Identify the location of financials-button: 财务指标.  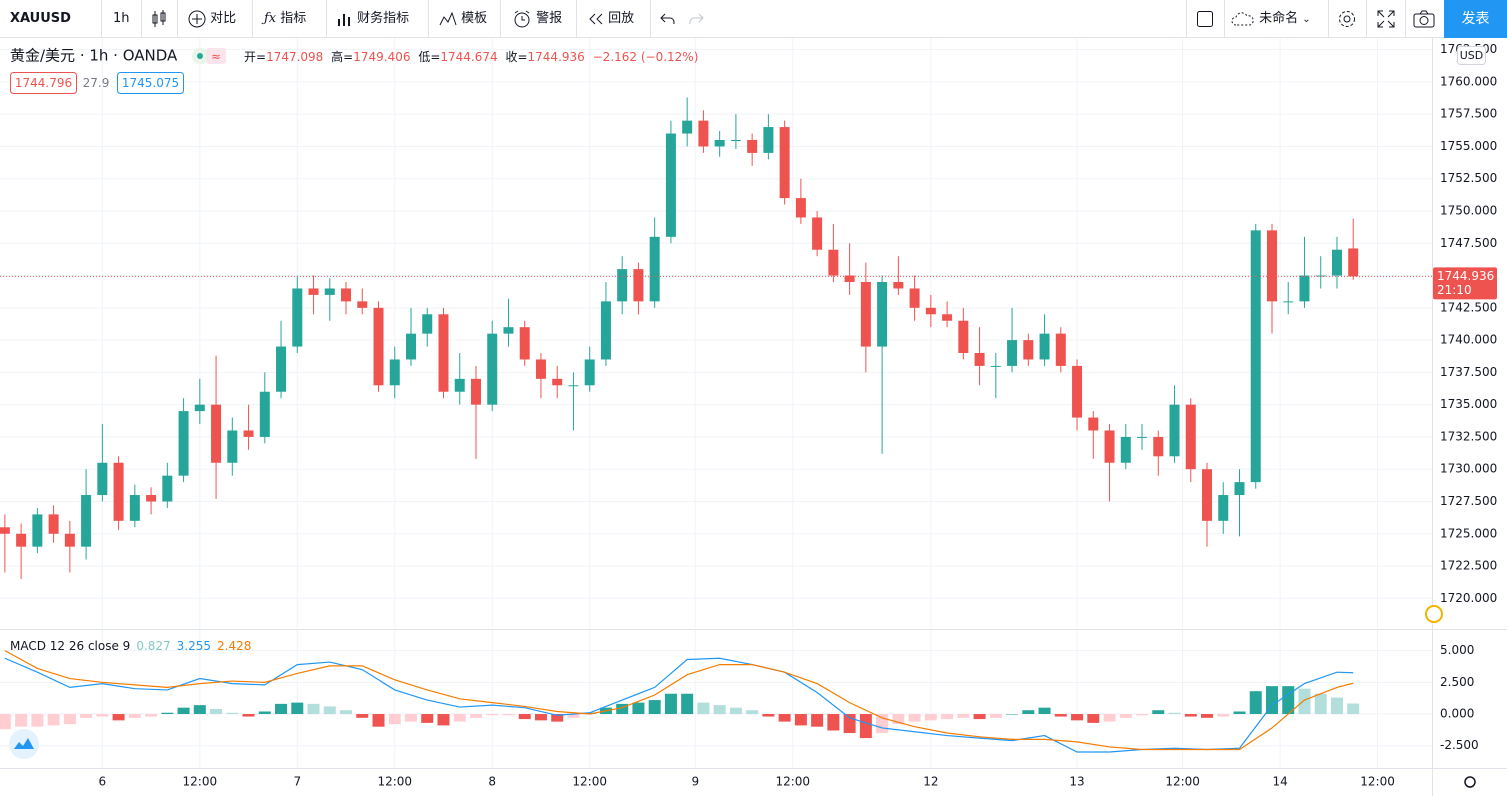
(373, 18).